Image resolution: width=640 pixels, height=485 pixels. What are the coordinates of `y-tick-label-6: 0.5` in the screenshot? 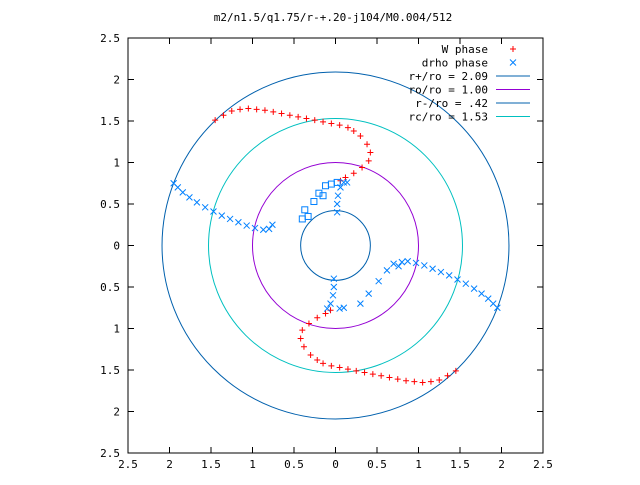 It's located at (110, 204).